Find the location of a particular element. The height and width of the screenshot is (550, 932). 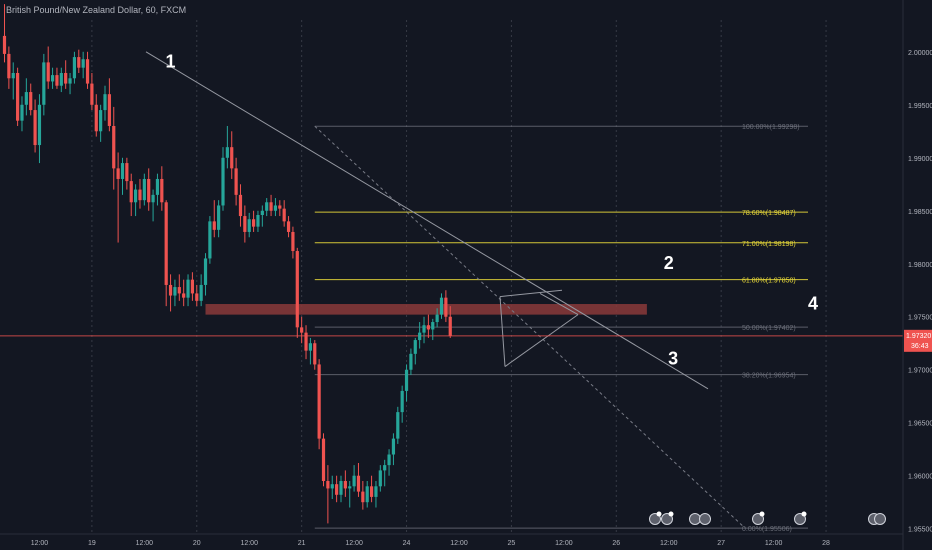

fib-level-label: 78.60%(1.98487) is located at coordinates (769, 213).